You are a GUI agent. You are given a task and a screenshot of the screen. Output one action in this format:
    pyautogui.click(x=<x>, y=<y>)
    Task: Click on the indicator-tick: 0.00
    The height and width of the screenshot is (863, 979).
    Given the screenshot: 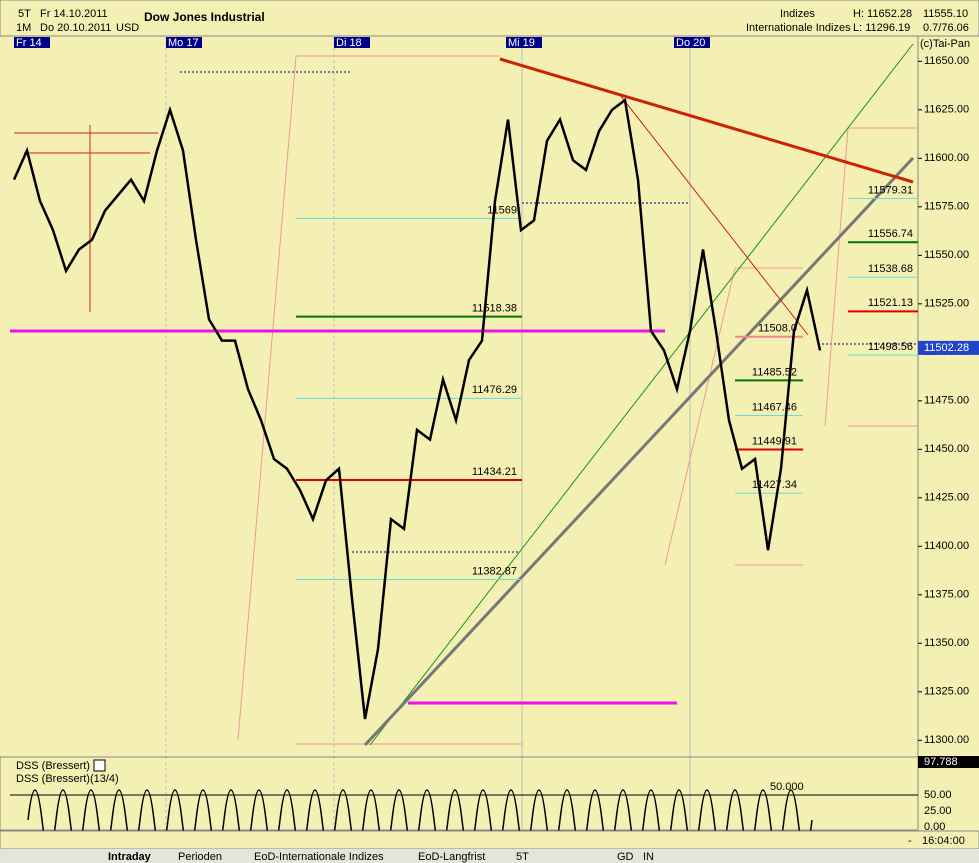 What is the action you would take?
    pyautogui.click(x=934, y=827)
    